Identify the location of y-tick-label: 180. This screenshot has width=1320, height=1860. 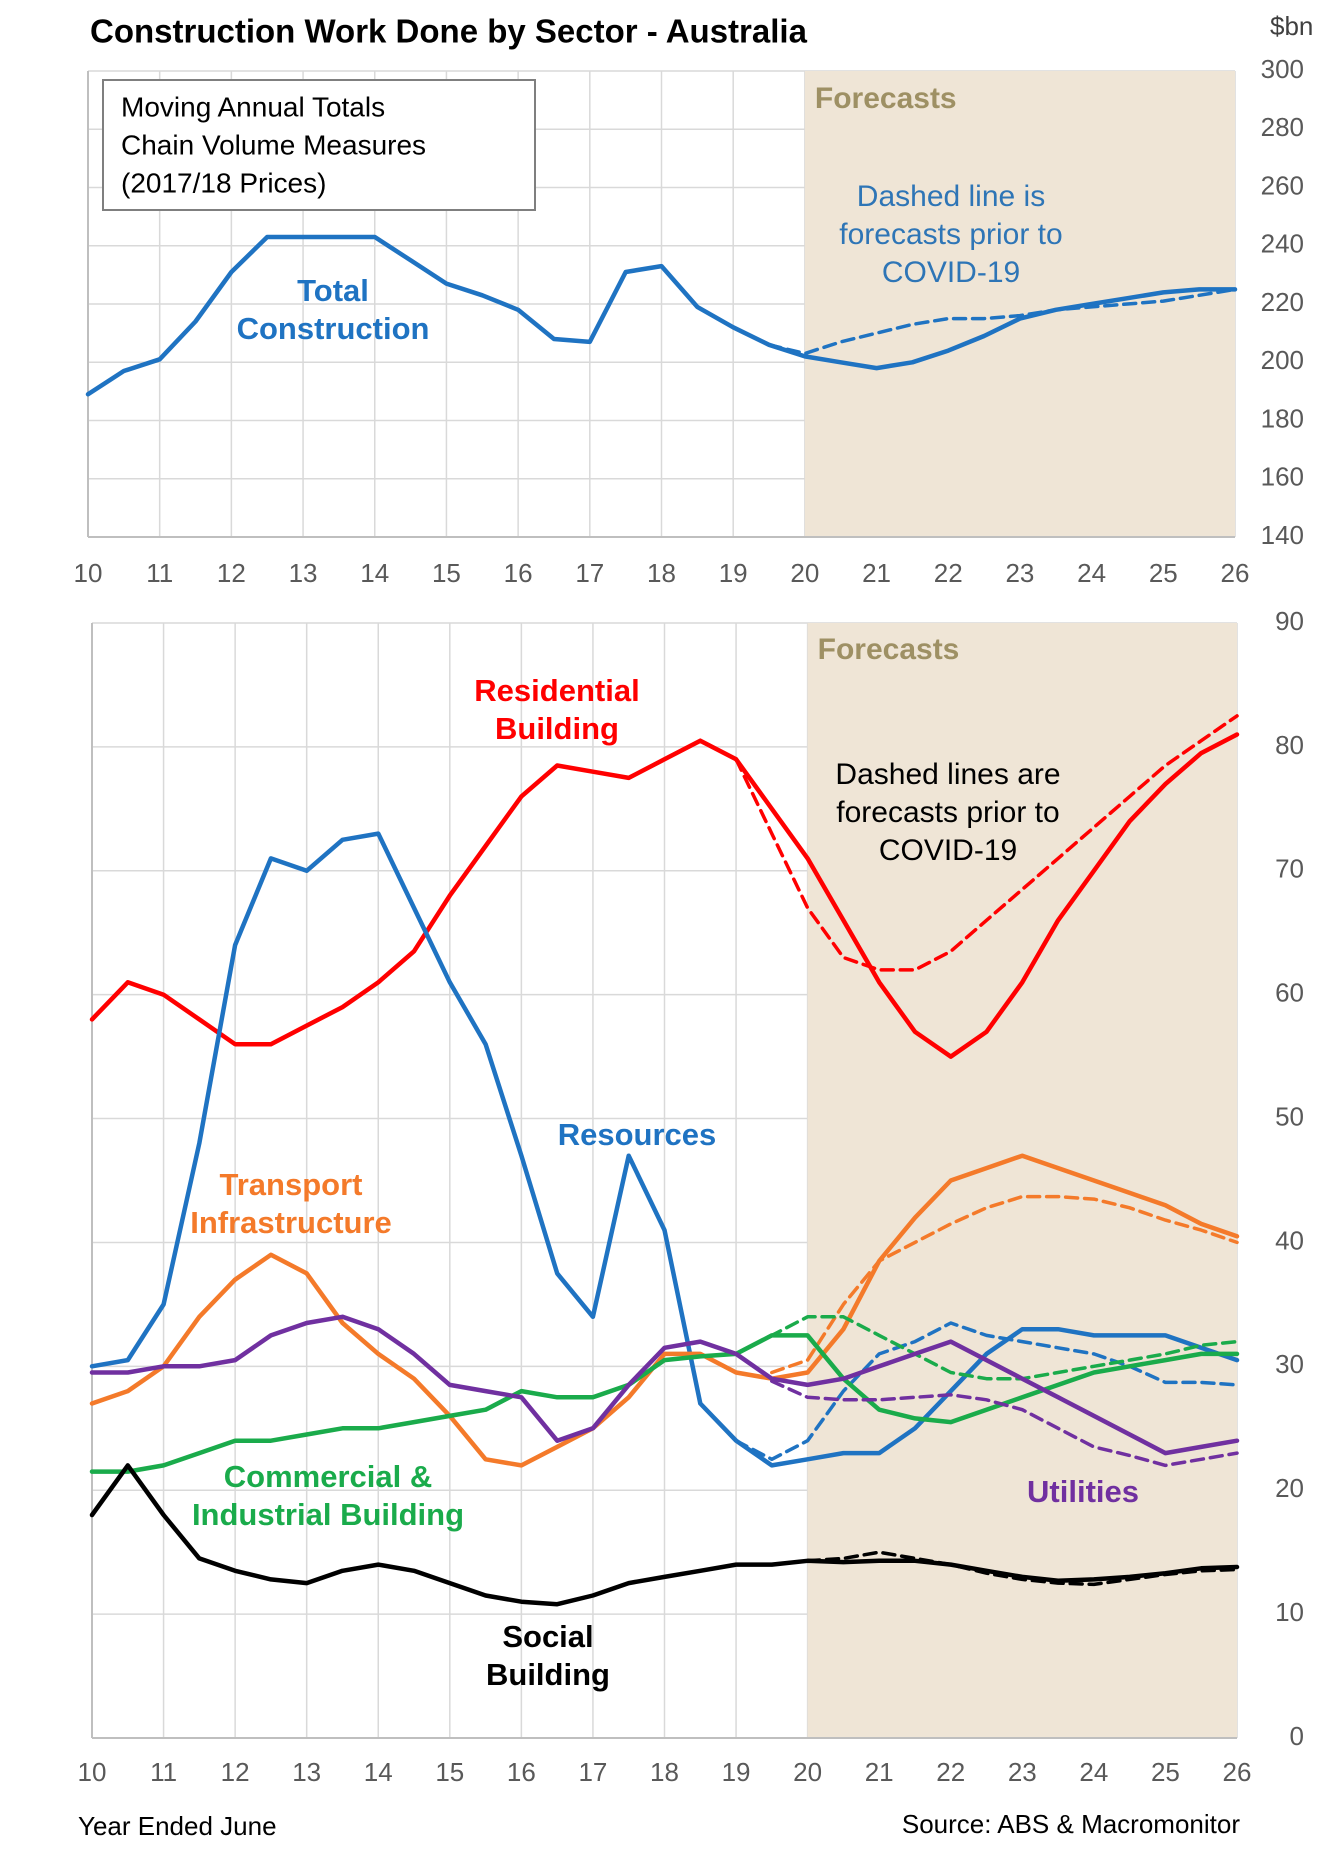
(1282, 418).